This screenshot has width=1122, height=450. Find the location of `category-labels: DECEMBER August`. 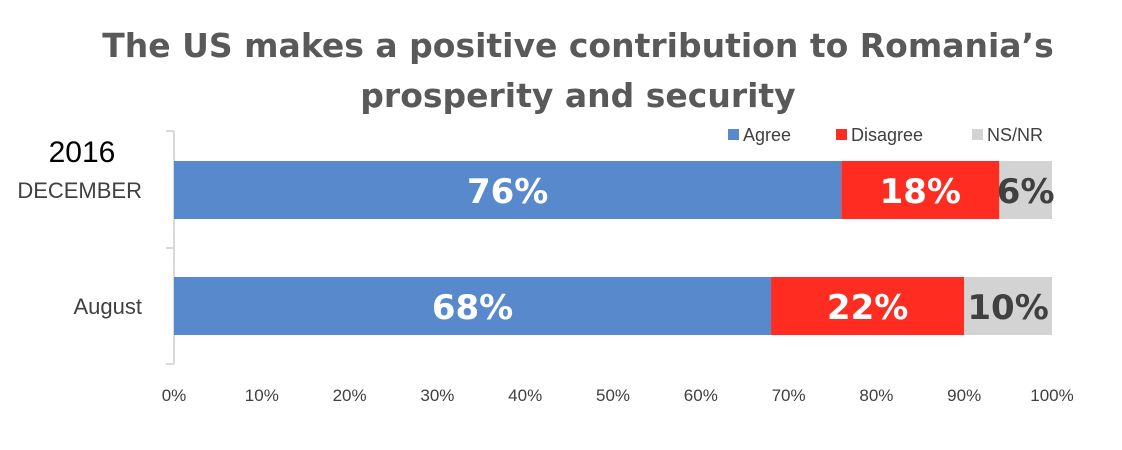

category-labels: DECEMBER August is located at coordinates (79, 248).